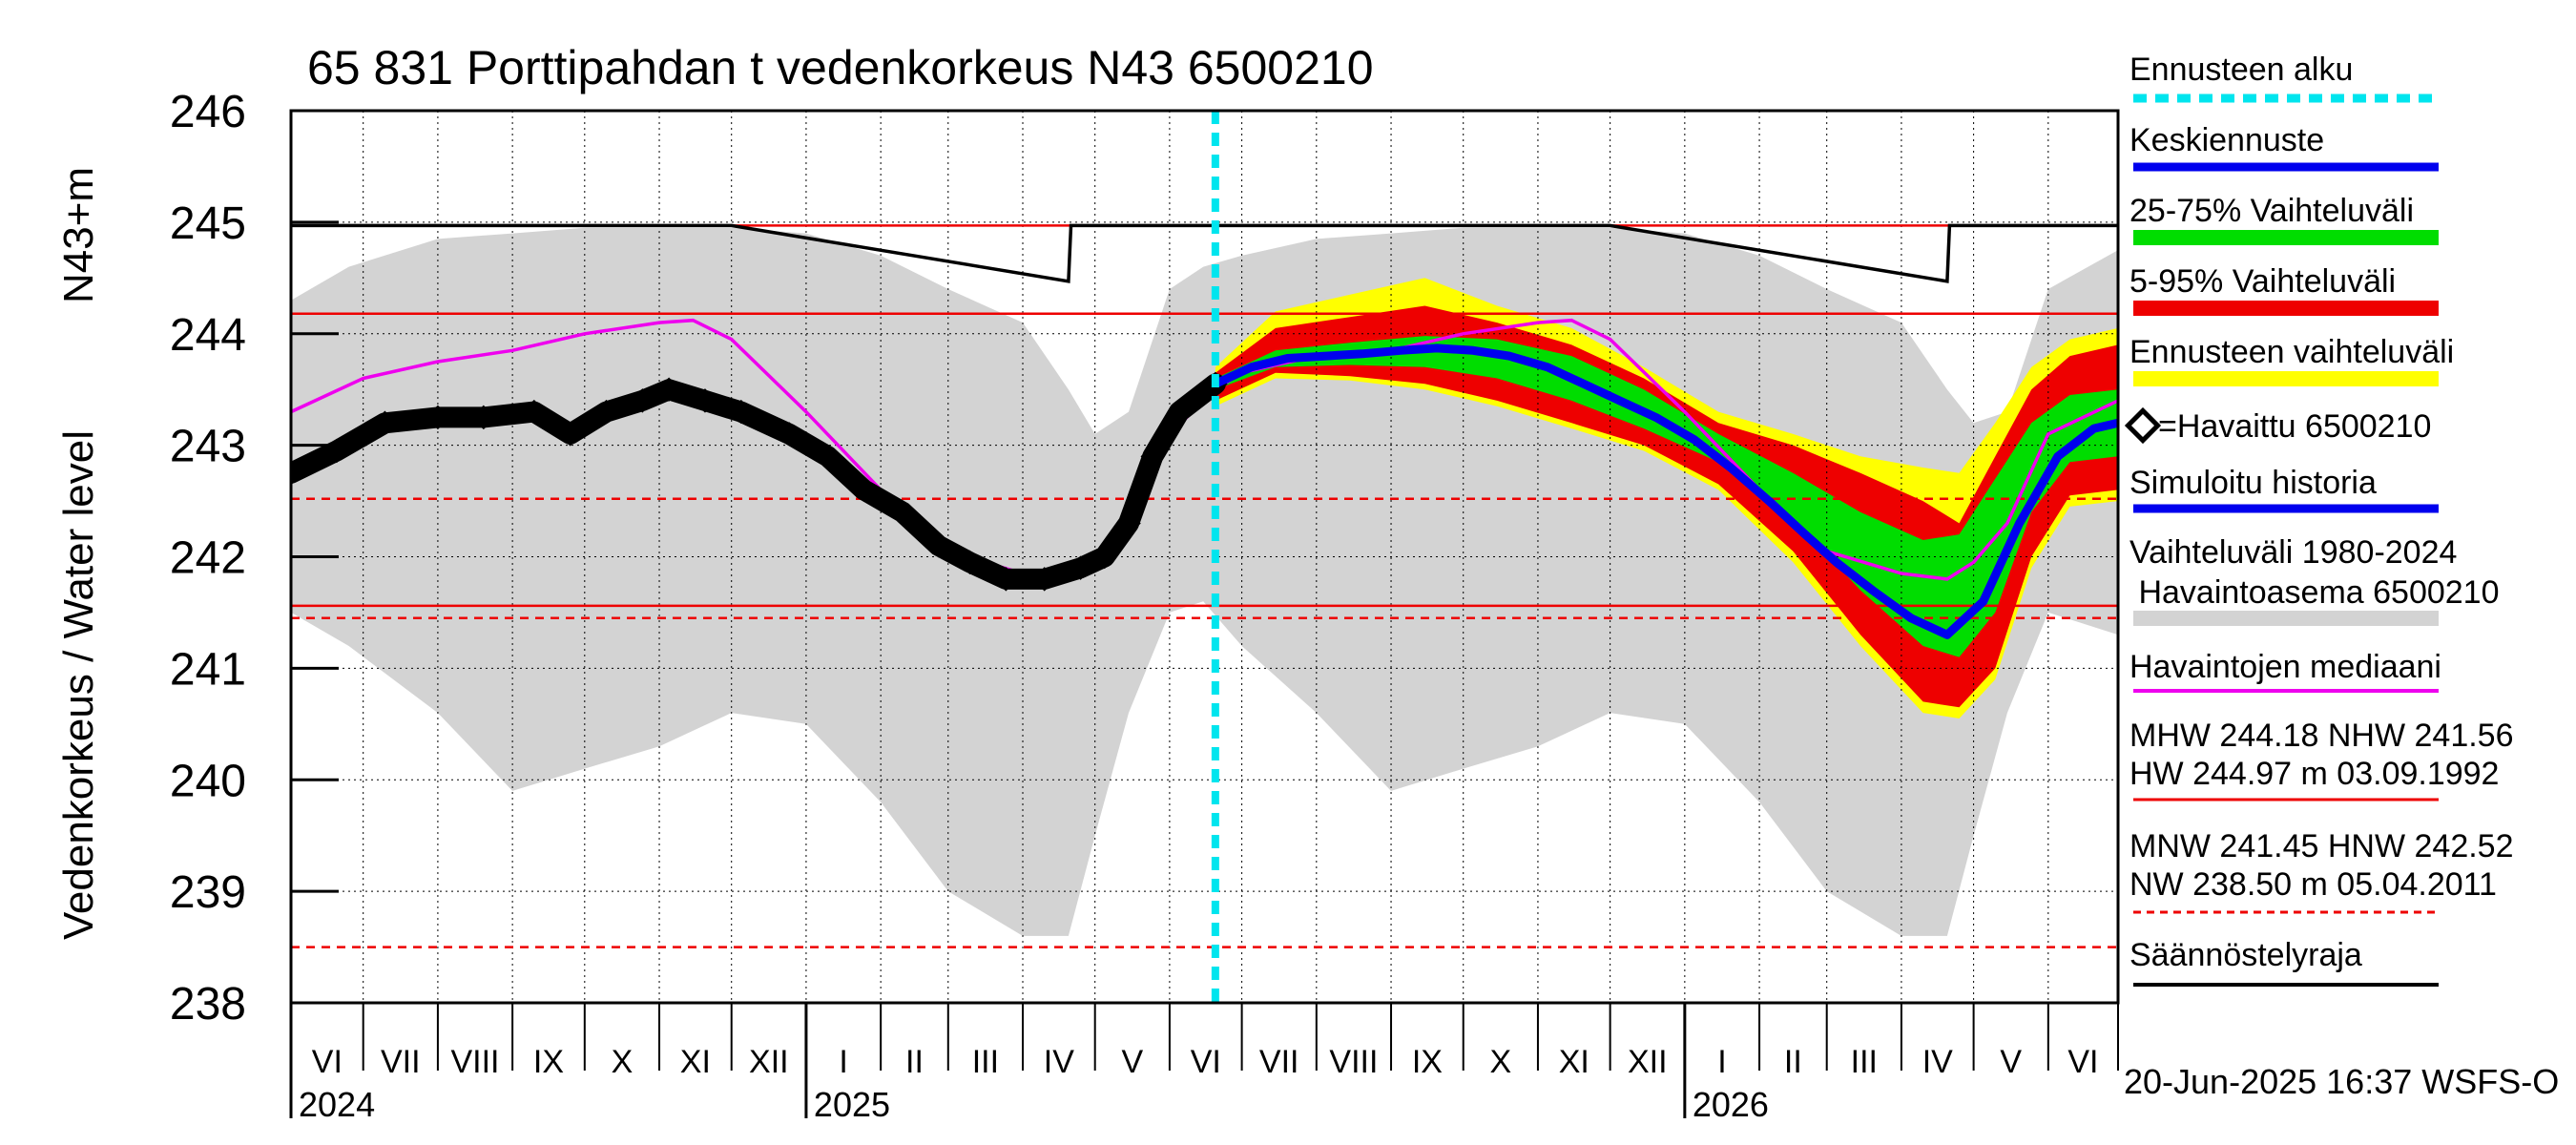  I want to click on legend-label: MNW 241.45 HNW 242.52, so click(2321, 846).